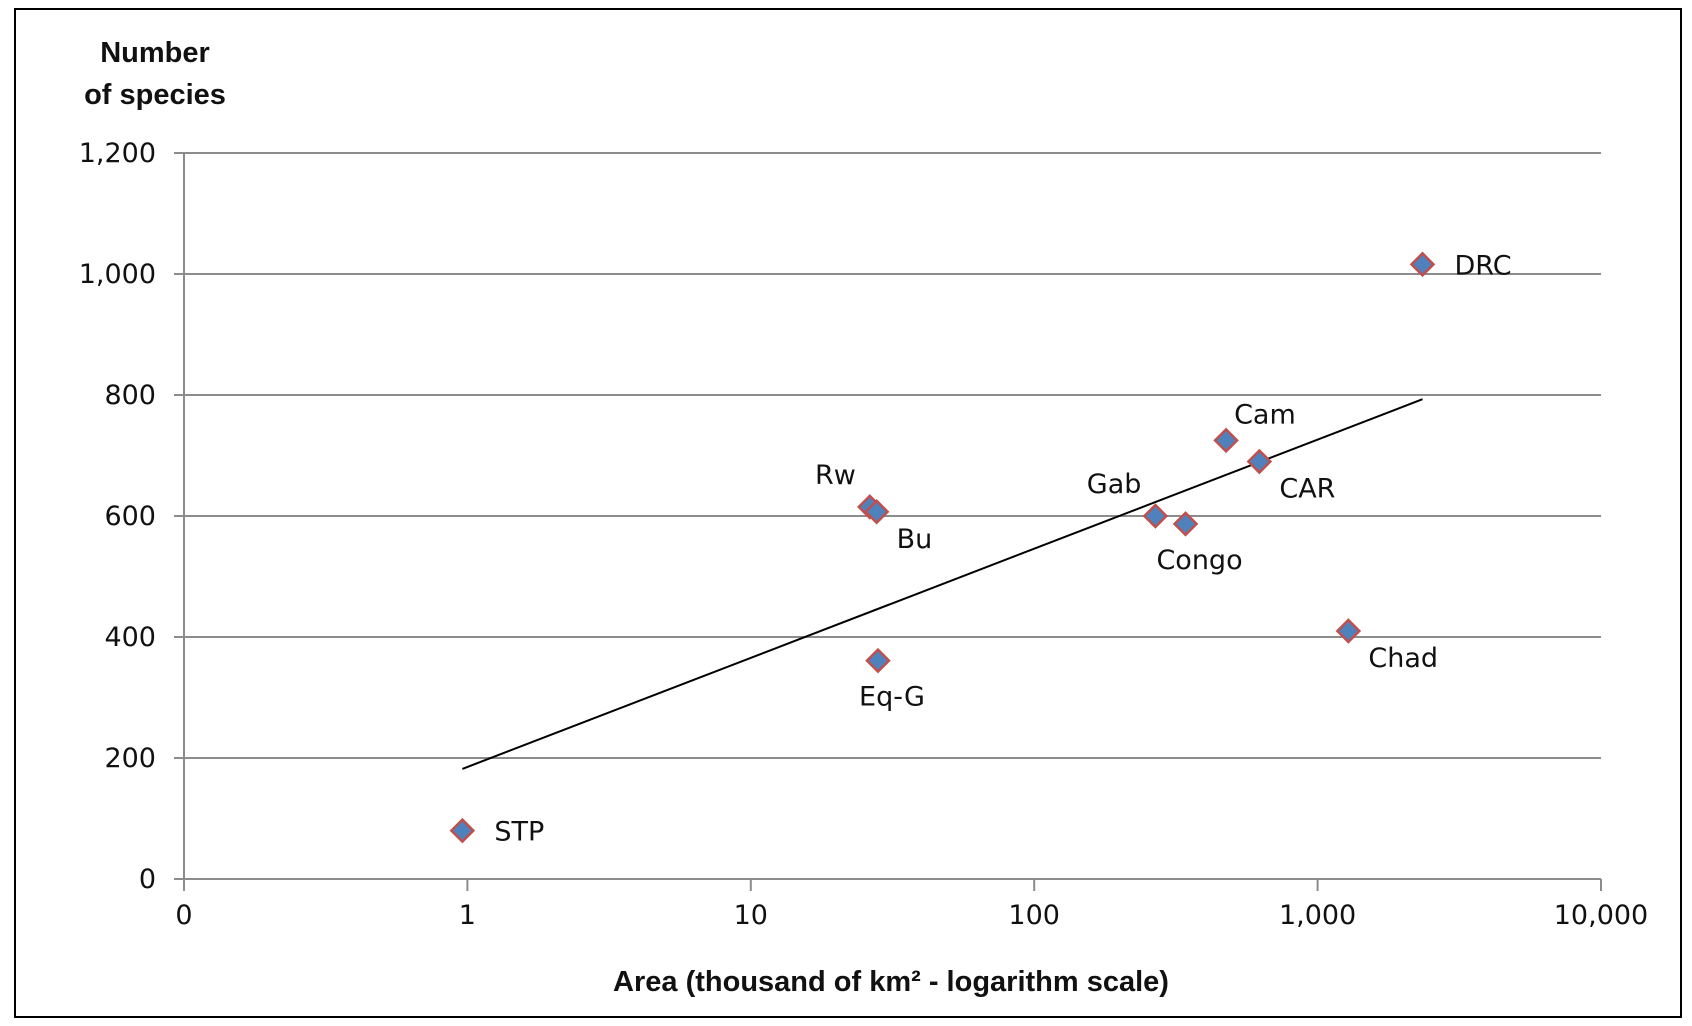 The height and width of the screenshot is (1026, 1692). I want to click on x-tick-label: 100, so click(1034, 915).